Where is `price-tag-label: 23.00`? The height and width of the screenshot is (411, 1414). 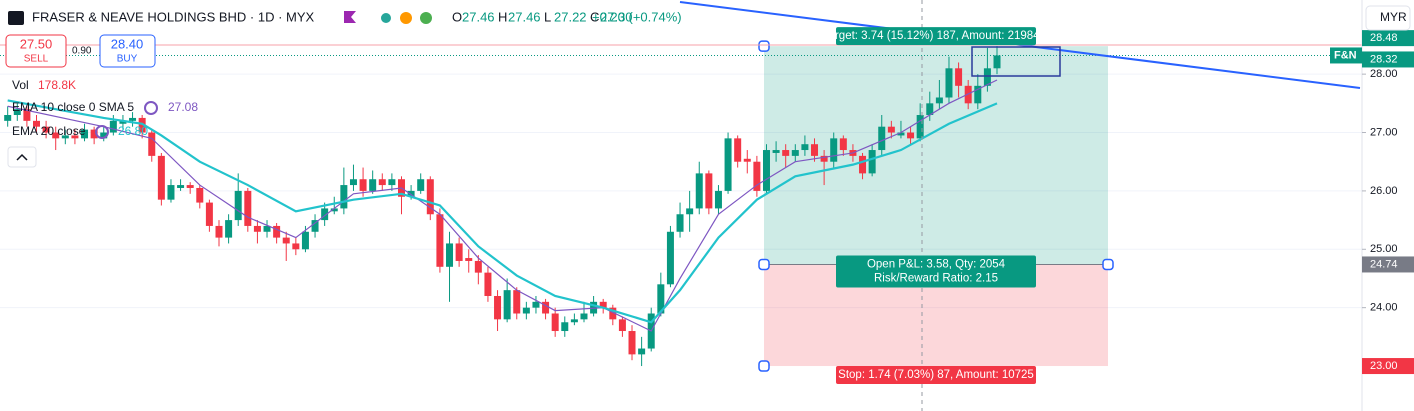
price-tag-label: 23.00 is located at coordinates (1384, 366).